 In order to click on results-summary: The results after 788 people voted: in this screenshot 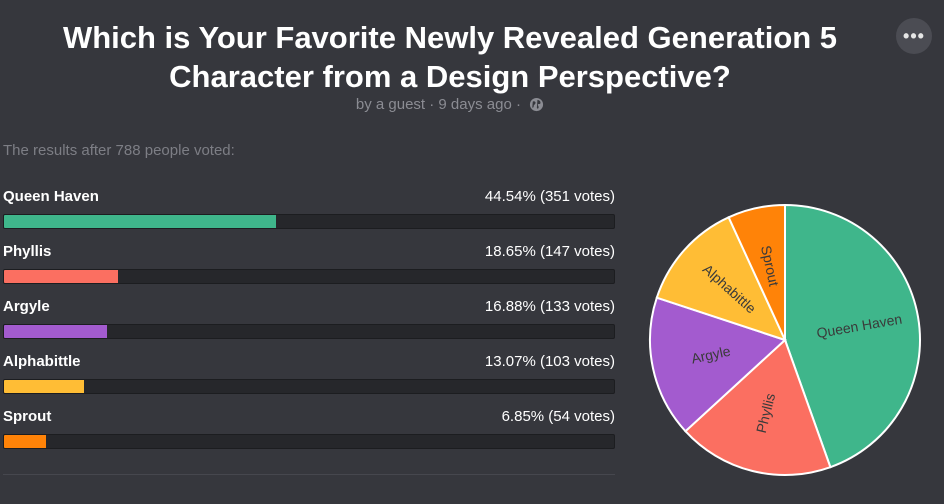, I will do `click(119, 150)`.